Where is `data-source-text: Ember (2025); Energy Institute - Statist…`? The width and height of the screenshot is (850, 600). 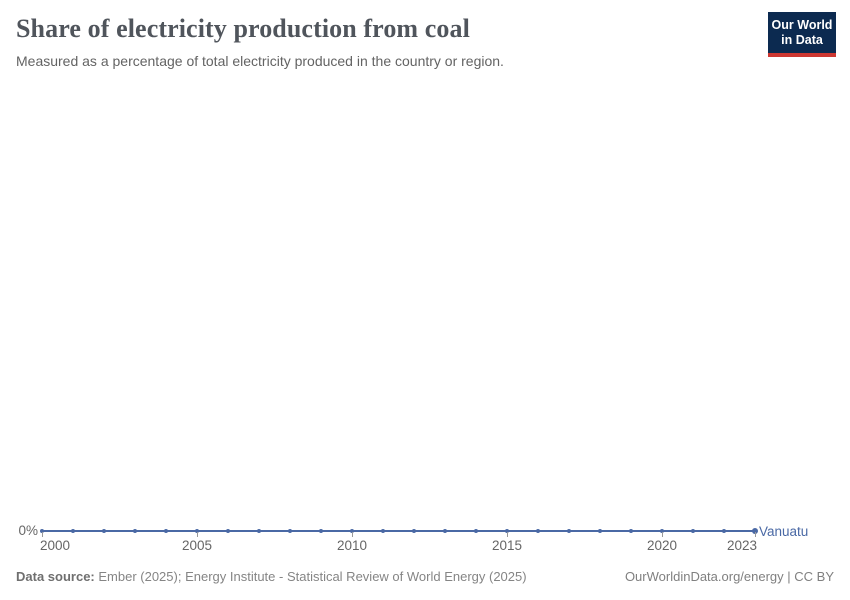 data-source-text: Ember (2025); Energy Institute - Statist… is located at coordinates (310, 576).